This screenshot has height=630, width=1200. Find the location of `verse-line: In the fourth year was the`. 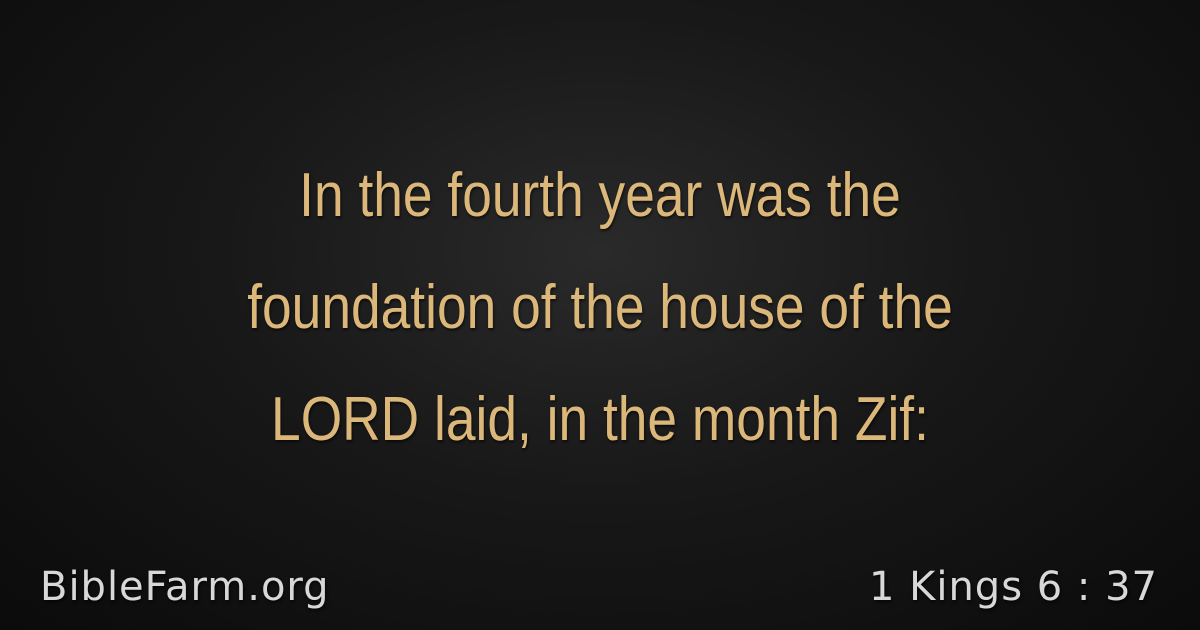

verse-line: In the fourth year was the is located at coordinates (600, 195).